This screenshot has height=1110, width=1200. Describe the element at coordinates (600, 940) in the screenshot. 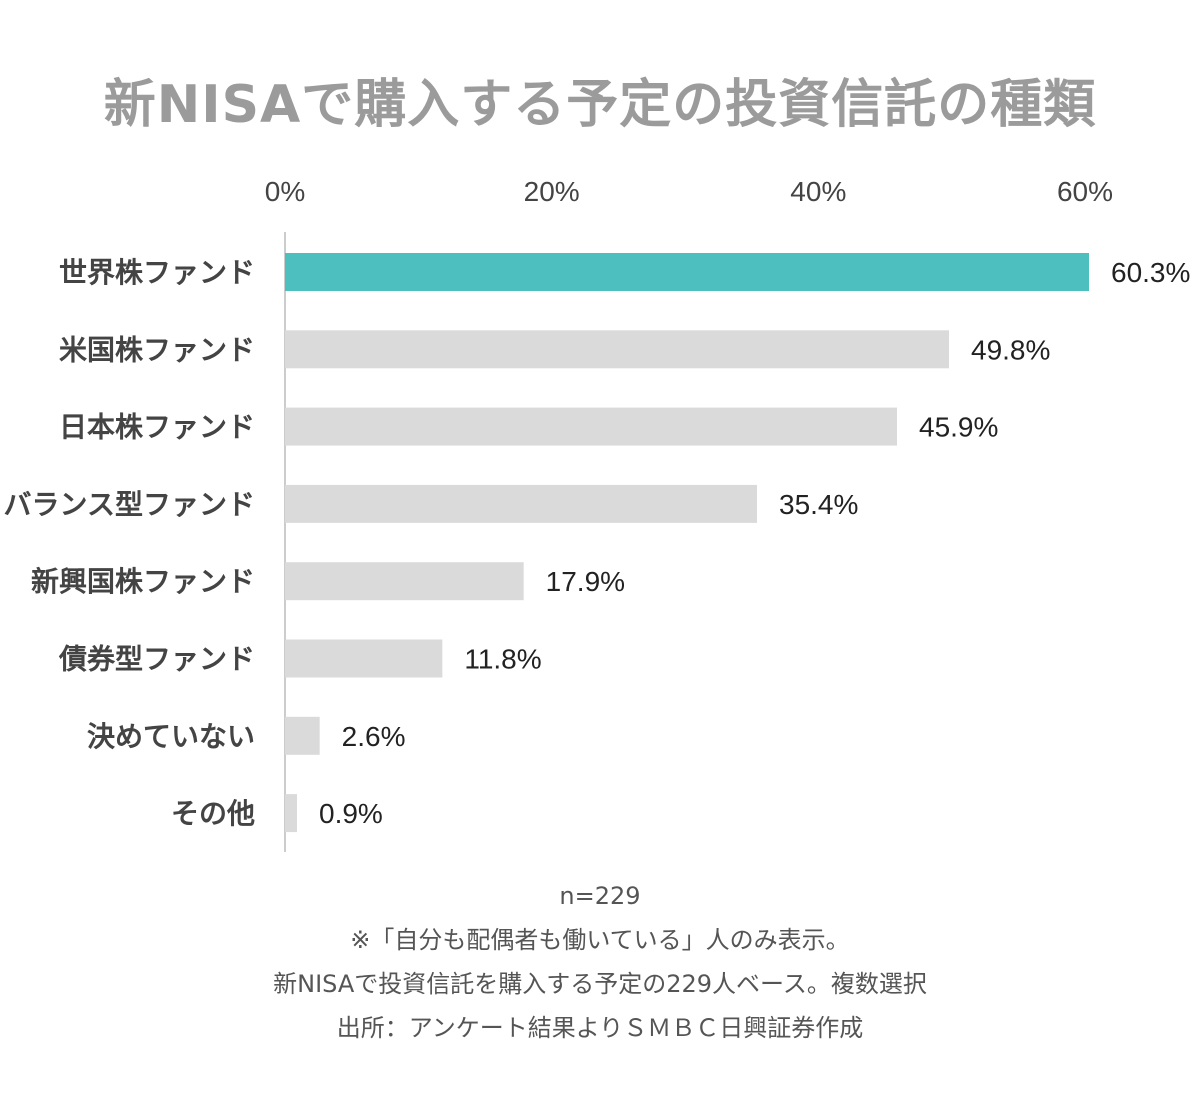

I see `note-line-1: ※「自分も配偶者も働いている」人のみ表示。` at that location.